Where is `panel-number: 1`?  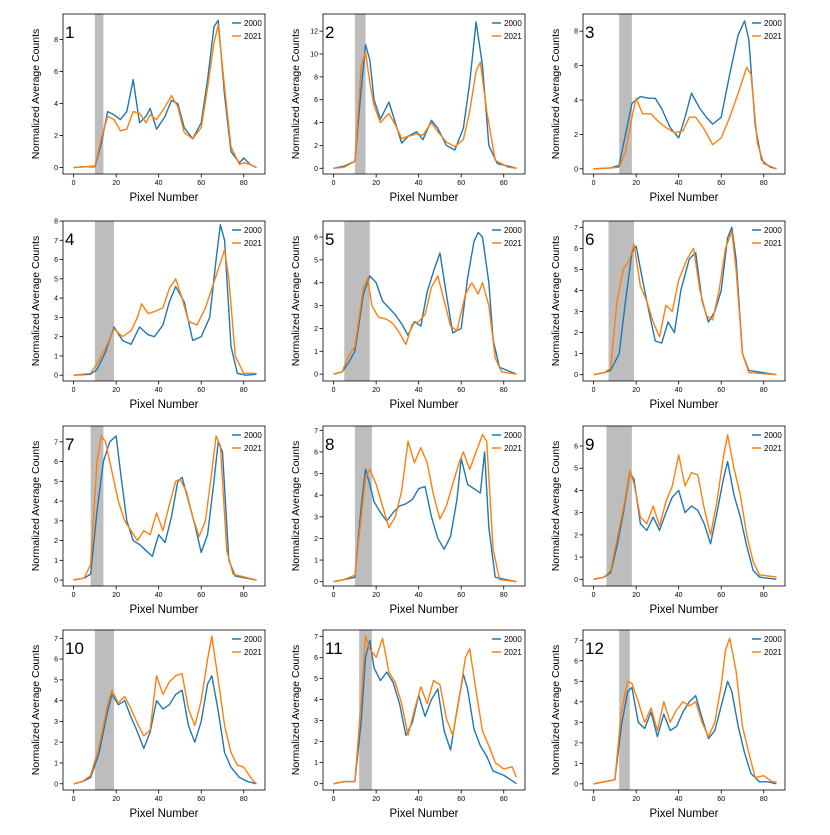
panel-number: 1 is located at coordinates (69, 32).